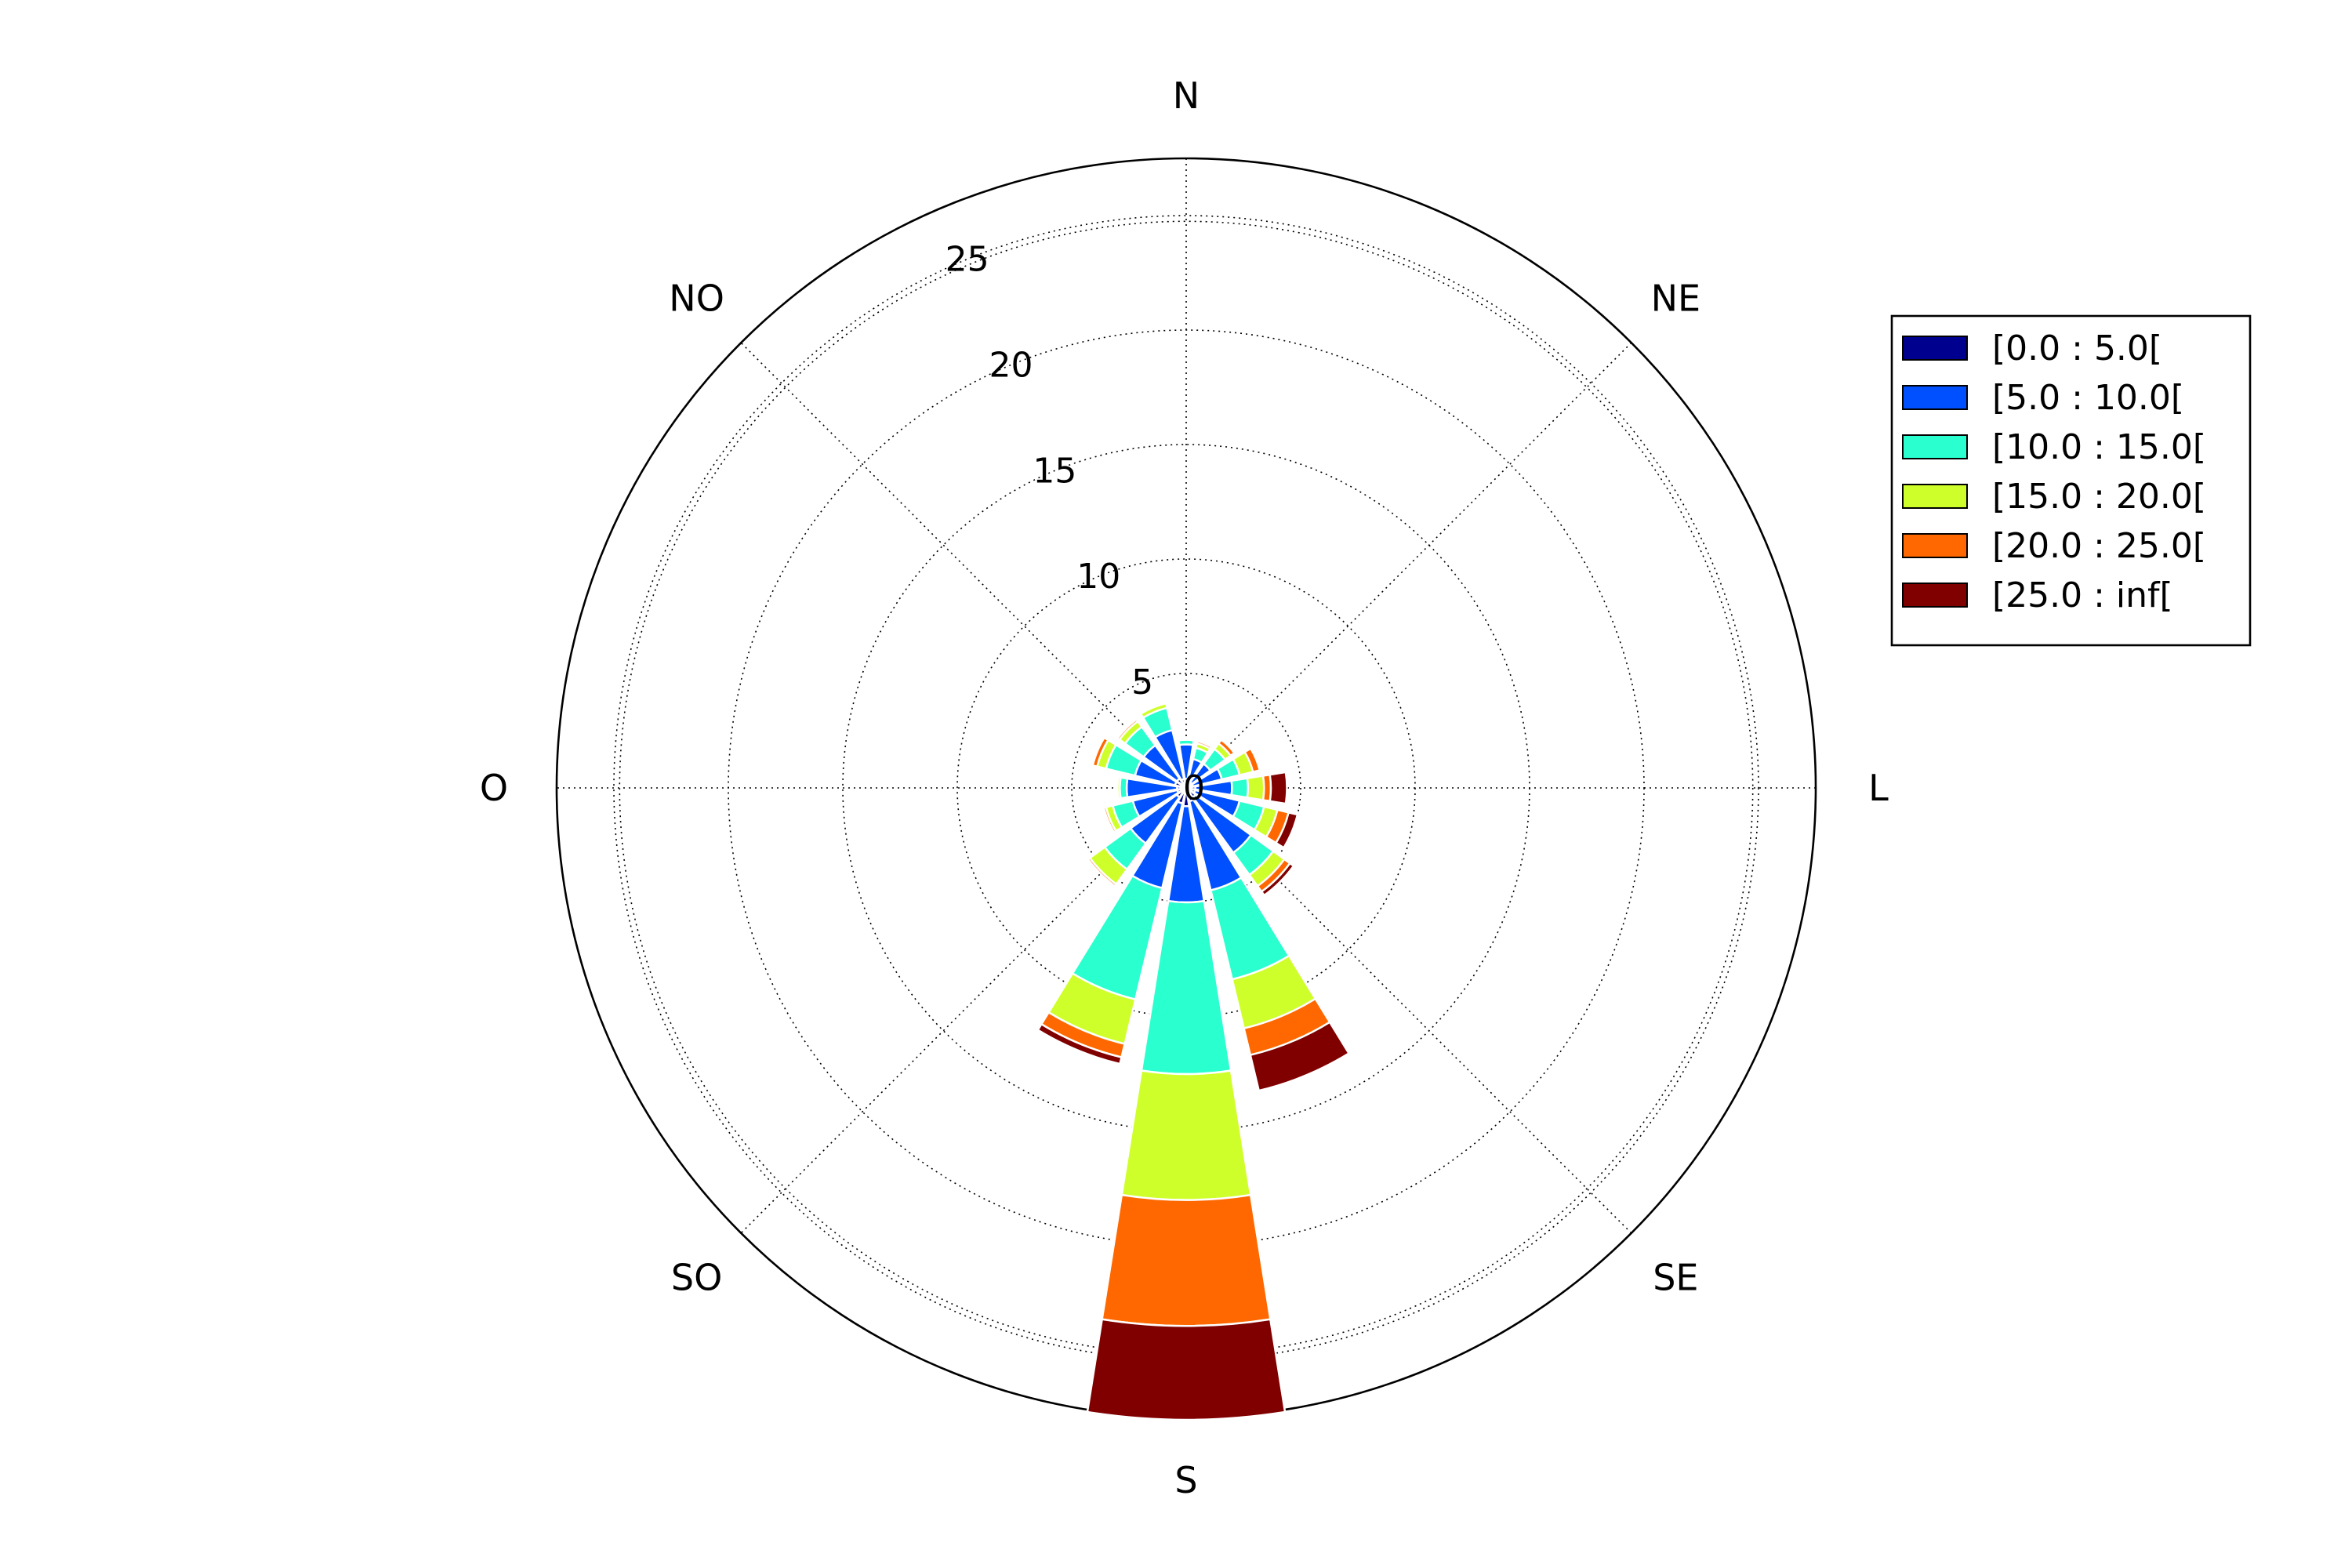 Image resolution: width=2352 pixels, height=1568 pixels. Describe the element at coordinates (1011, 365) in the screenshot. I see `radial-tick-label: 20` at that location.